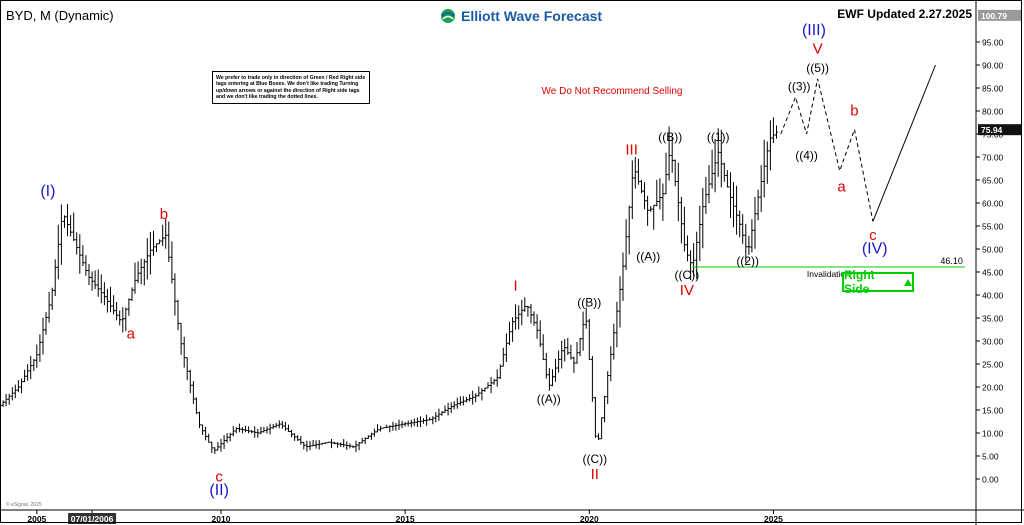 The width and height of the screenshot is (1024, 525). I want to click on x-tick-highlight, so click(92, 518).